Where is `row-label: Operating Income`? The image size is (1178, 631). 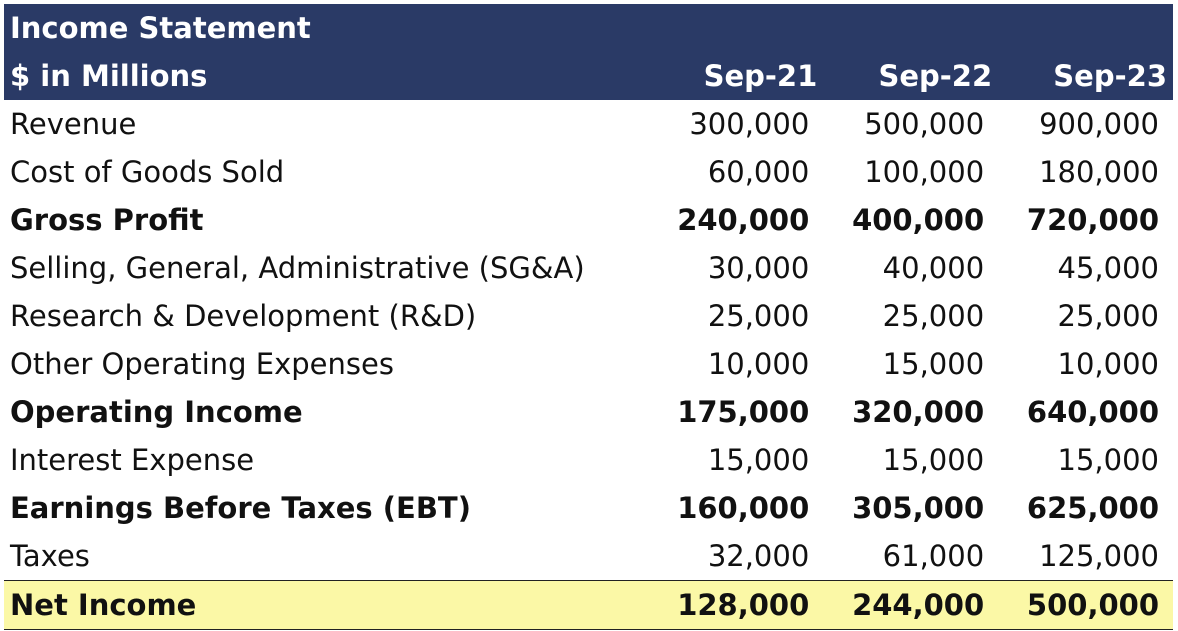
row-label: Operating Income is located at coordinates (156, 412).